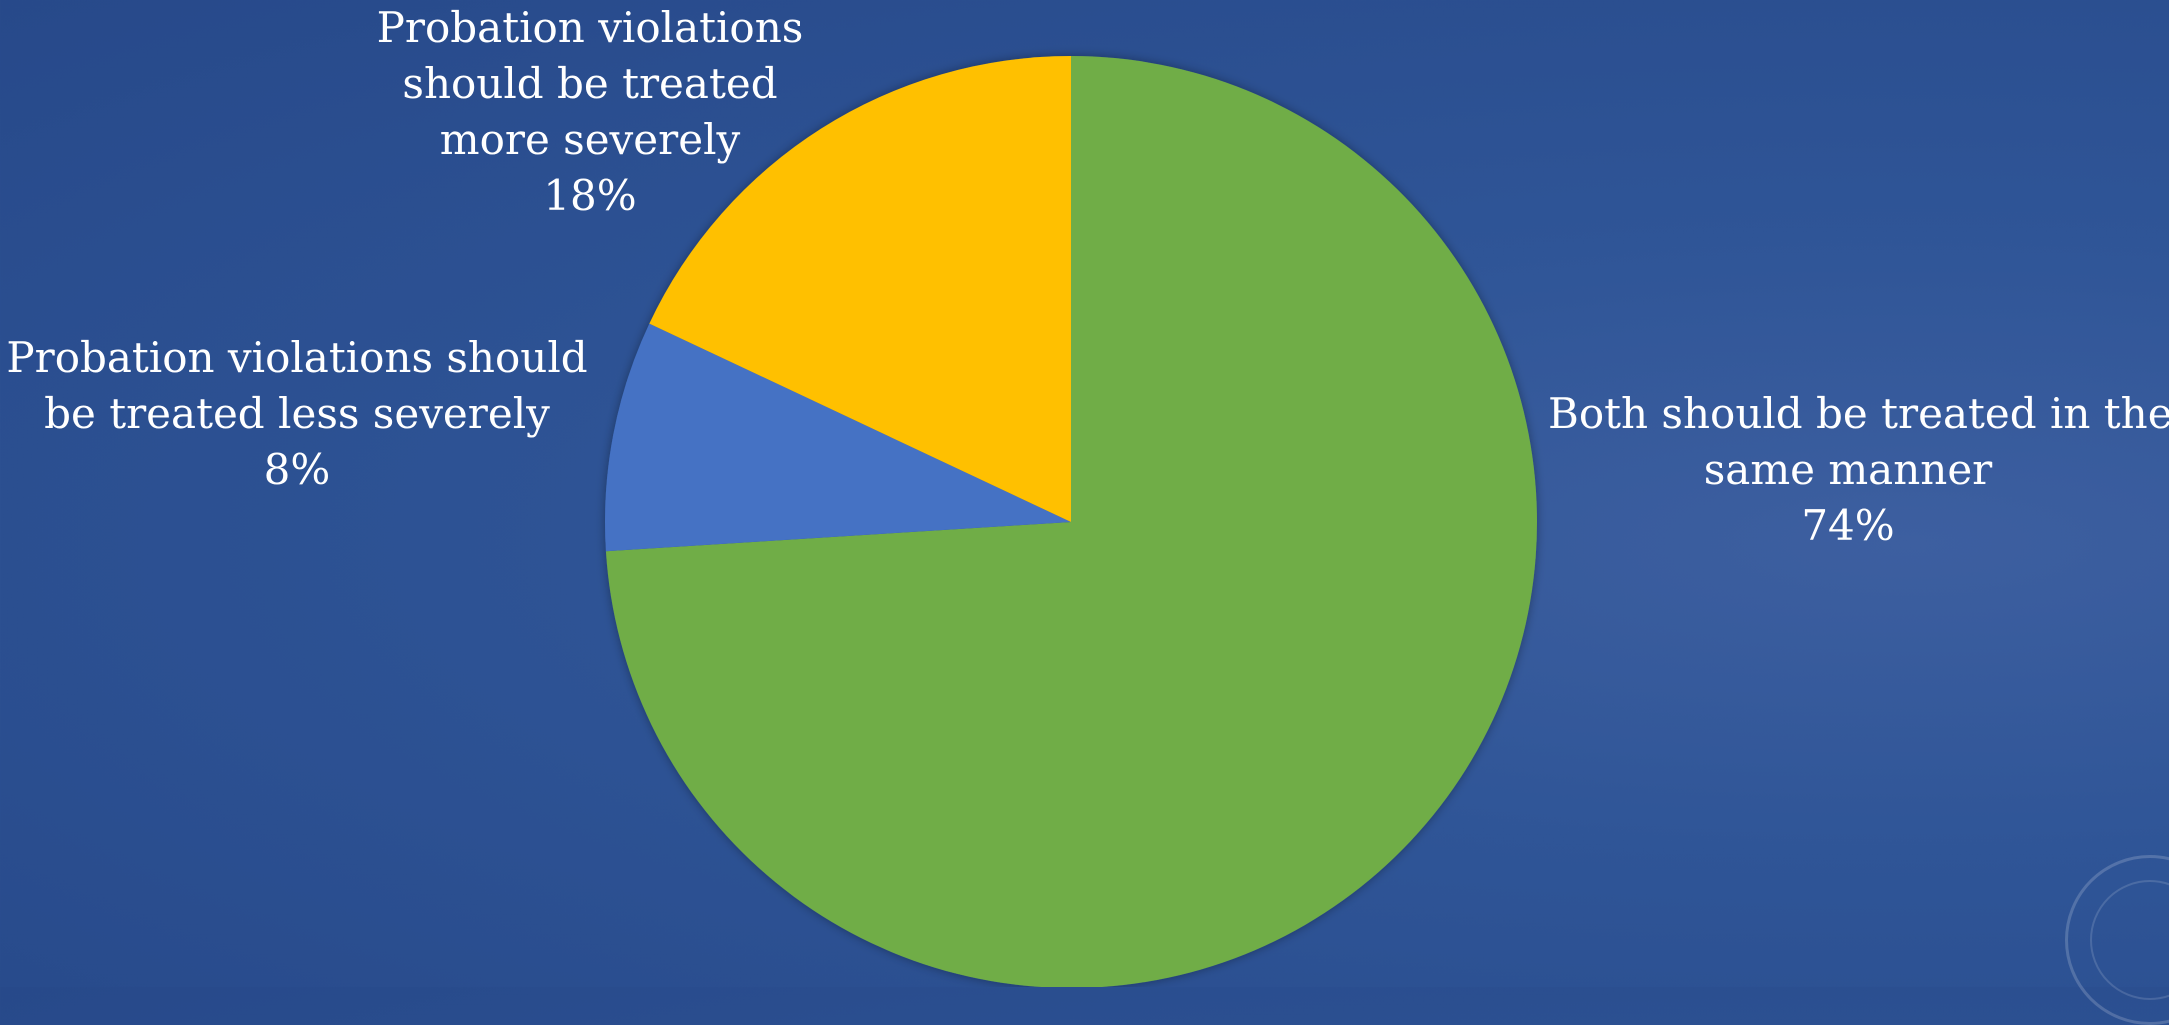  What do you see at coordinates (590, 139) in the screenshot?
I see `pie-label-text: more severely` at bounding box center [590, 139].